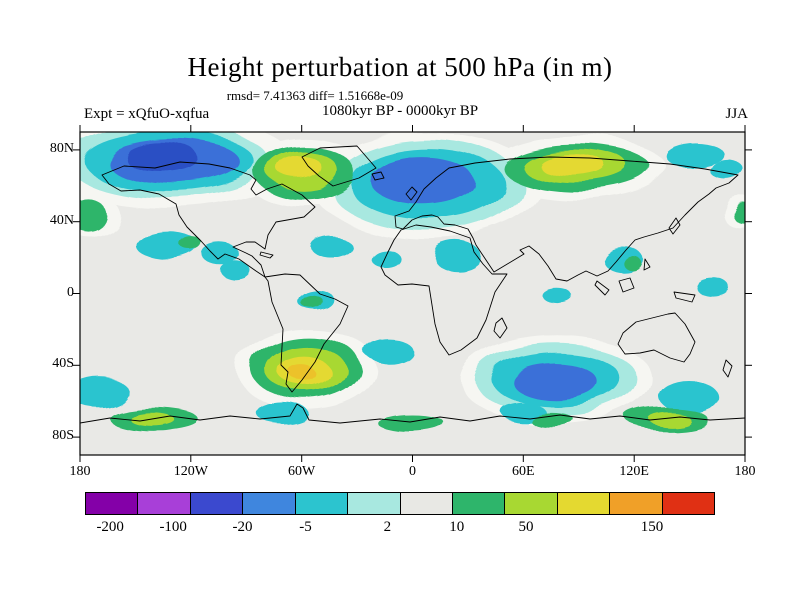  Describe the element at coordinates (315, 95) in the screenshot. I see `rmsd-diff-annotation: rmsd= 7.41363 diff= 1.51668e-09` at that location.